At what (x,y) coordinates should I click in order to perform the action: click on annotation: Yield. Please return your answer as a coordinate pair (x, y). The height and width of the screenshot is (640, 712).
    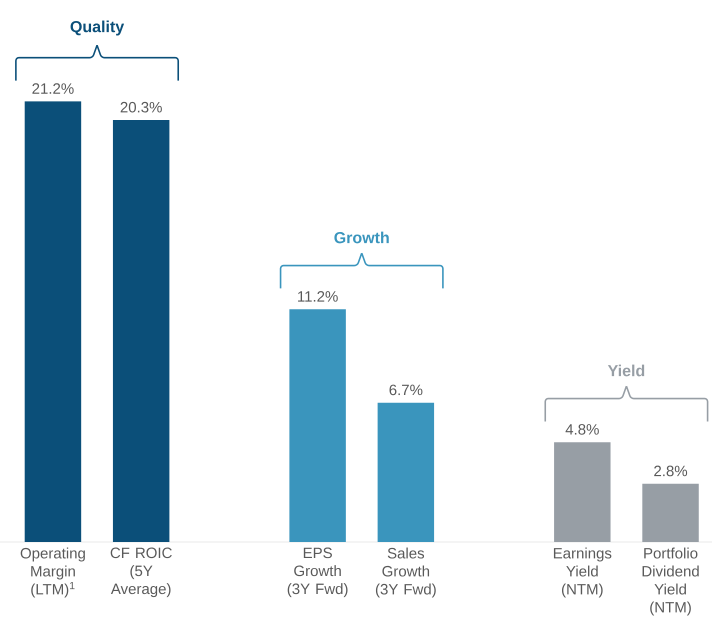
    Looking at the image, I should click on (626, 370).